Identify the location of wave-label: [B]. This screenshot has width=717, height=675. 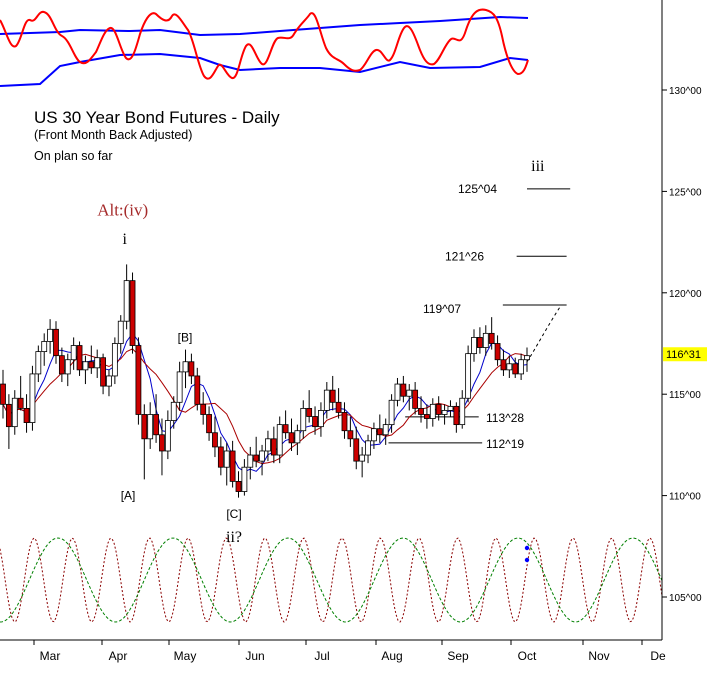
(185, 337).